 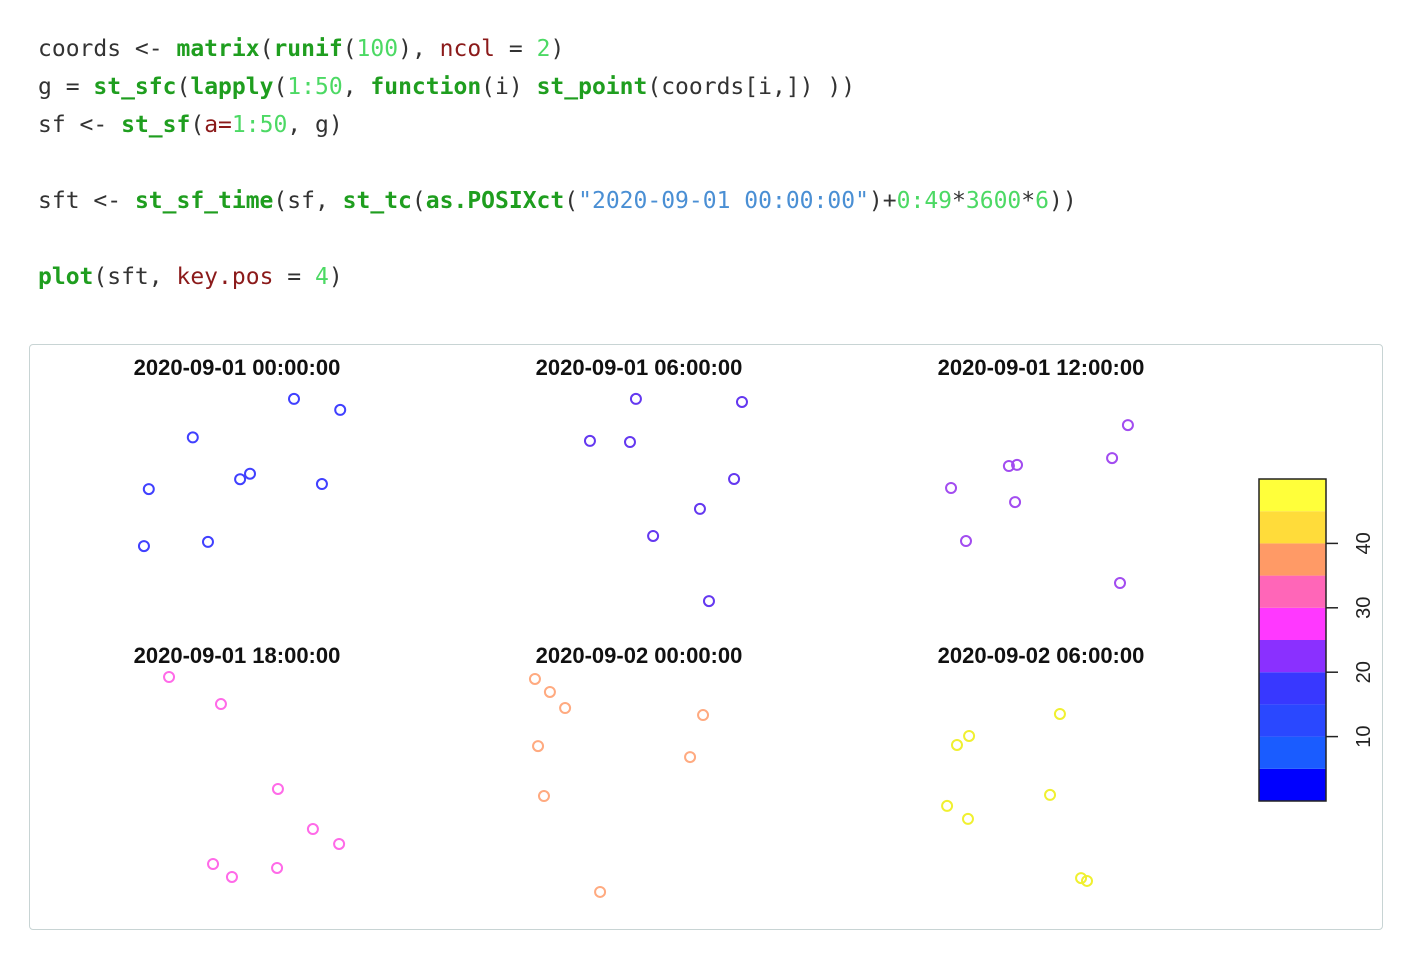 What do you see at coordinates (723, 201) in the screenshot?
I see `code-token: "2020-09-01 00:00:00"` at bounding box center [723, 201].